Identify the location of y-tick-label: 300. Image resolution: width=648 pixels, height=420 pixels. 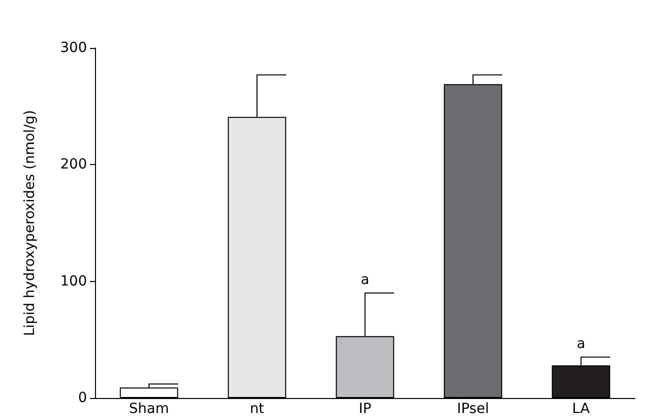
(73, 48).